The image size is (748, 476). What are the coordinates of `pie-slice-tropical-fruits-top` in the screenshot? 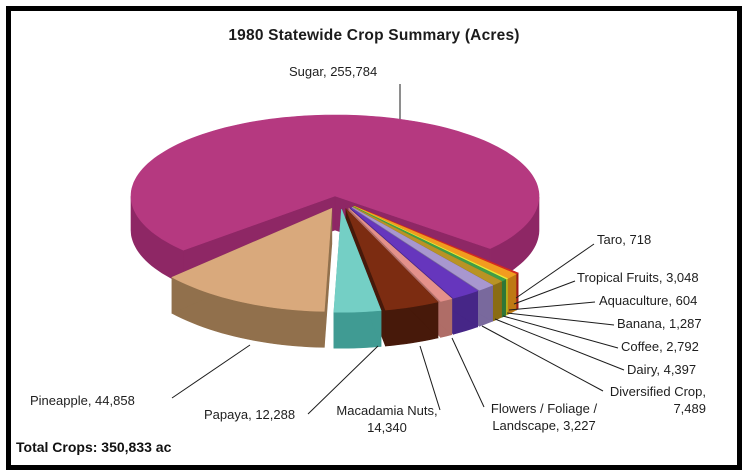 It's located at (435, 242).